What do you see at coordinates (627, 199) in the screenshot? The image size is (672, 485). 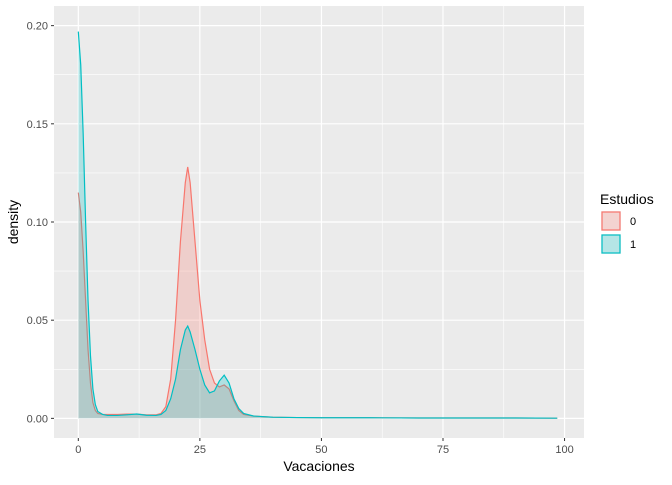 I see `legend-title: Estudios` at bounding box center [627, 199].